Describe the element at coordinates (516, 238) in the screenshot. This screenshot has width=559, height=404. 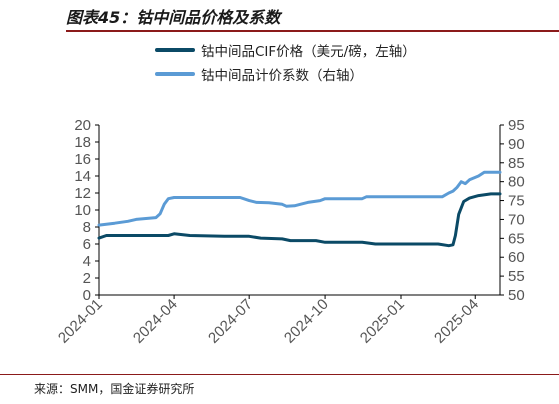
I see `right-tick-label: 65` at that location.